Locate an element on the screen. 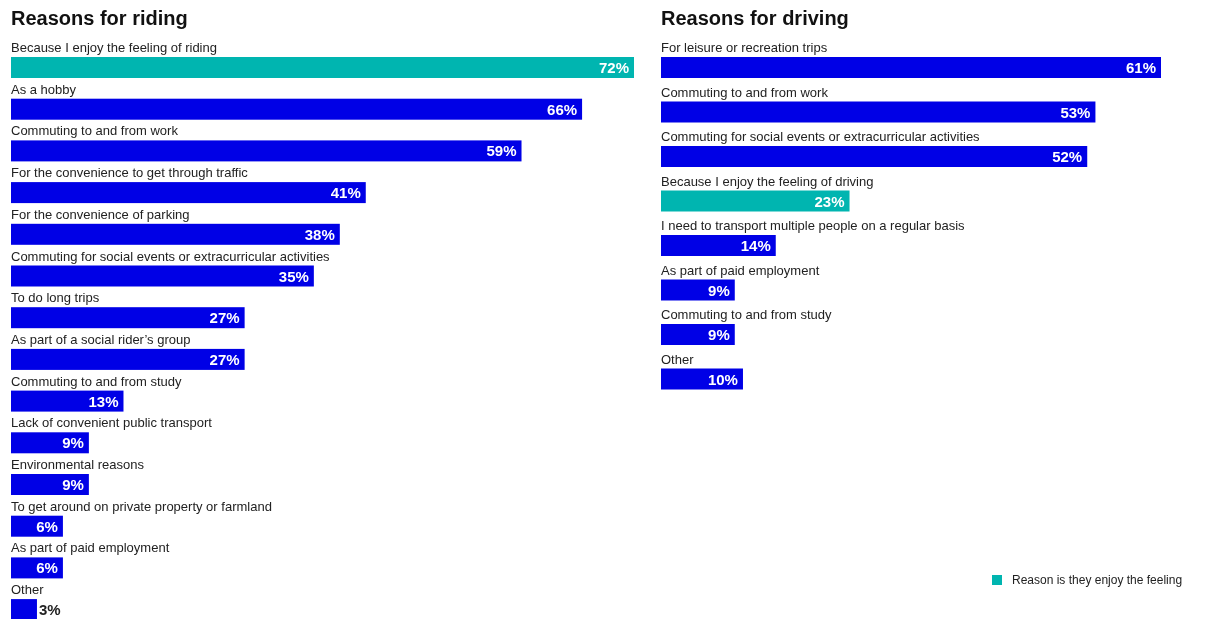  data-label: 10% is located at coordinates (722, 379).